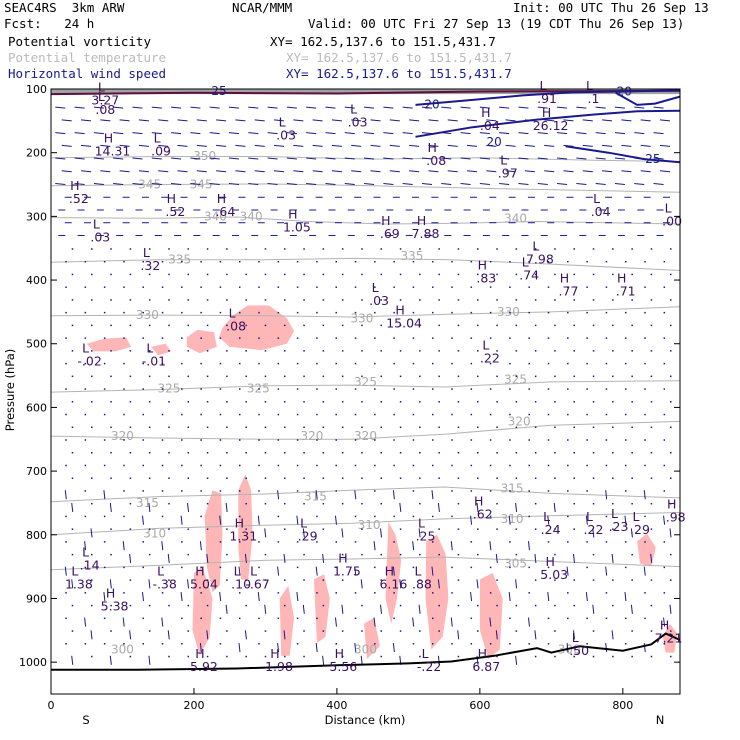  What do you see at coordinates (115, 600) in the screenshot?
I see `pv-extremum-42: H5.38` at bounding box center [115, 600].